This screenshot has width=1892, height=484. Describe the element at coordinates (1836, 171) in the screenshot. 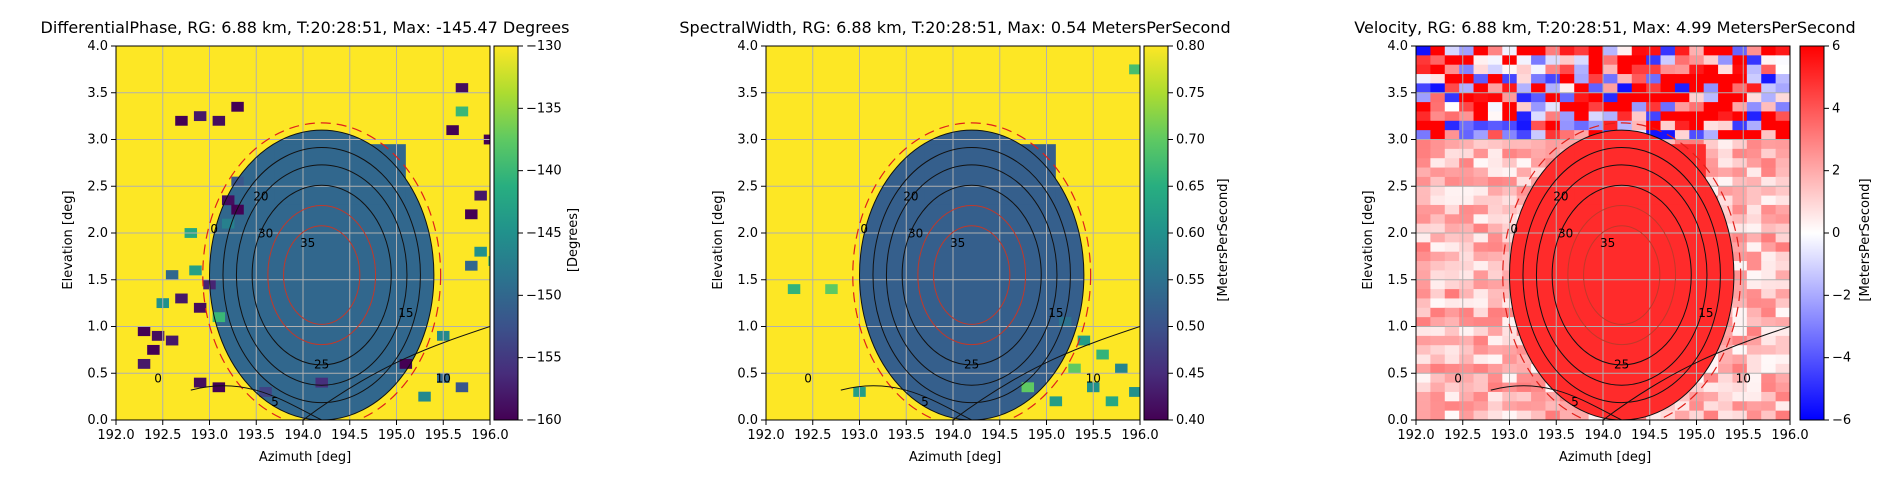

I see `colorbar-tick-label: 2` at that location.